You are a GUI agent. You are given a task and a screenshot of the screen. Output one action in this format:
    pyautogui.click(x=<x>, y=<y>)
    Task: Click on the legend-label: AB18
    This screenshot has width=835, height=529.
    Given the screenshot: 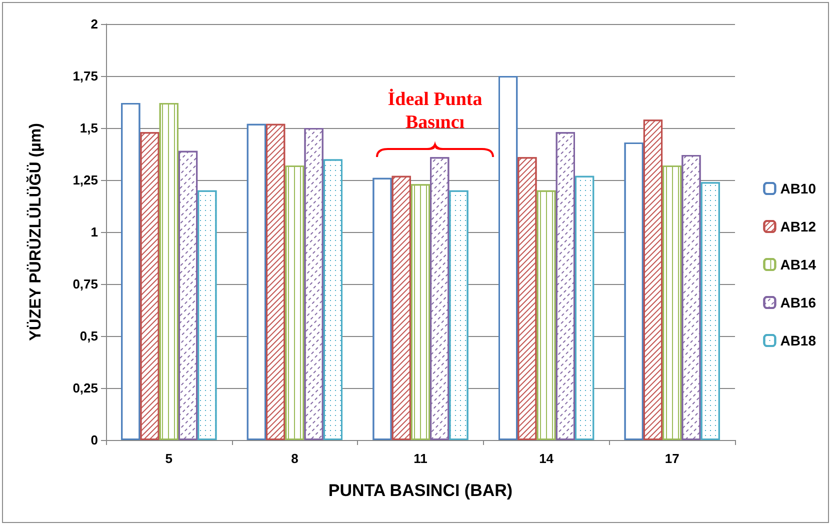 What is the action you would take?
    pyautogui.click(x=798, y=340)
    